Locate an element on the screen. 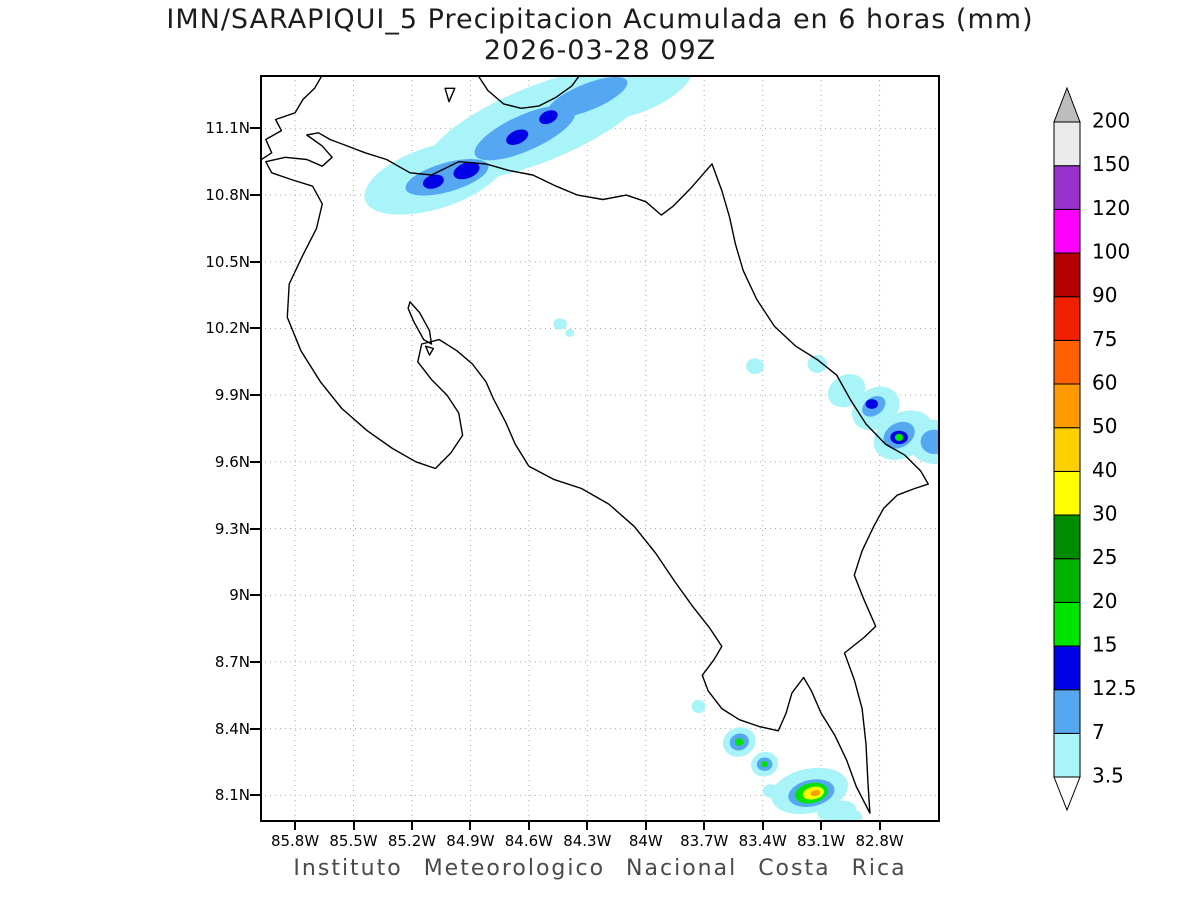 This screenshot has height=900, width=1200. y-tick-label: 8.4N is located at coordinates (232, 728).